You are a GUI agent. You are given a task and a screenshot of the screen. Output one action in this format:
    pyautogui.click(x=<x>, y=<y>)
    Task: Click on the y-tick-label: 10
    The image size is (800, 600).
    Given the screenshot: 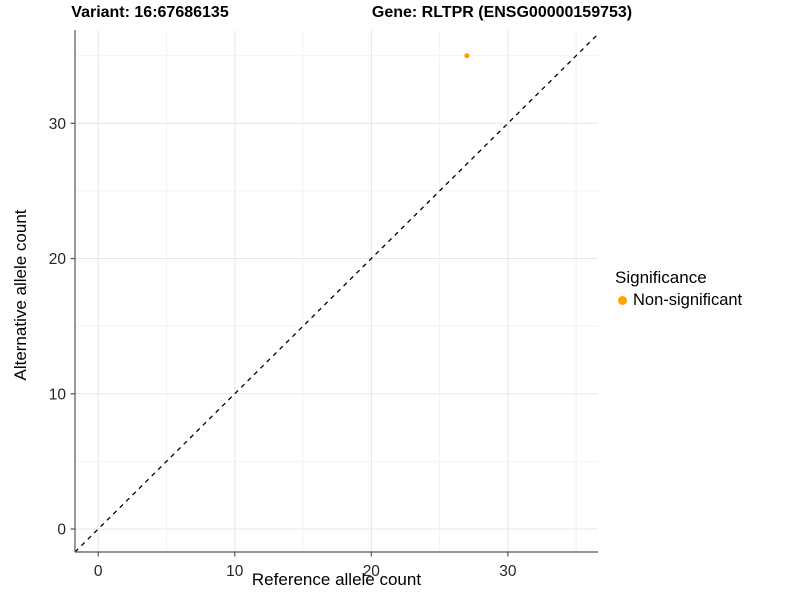 What is the action you would take?
    pyautogui.click(x=58, y=394)
    